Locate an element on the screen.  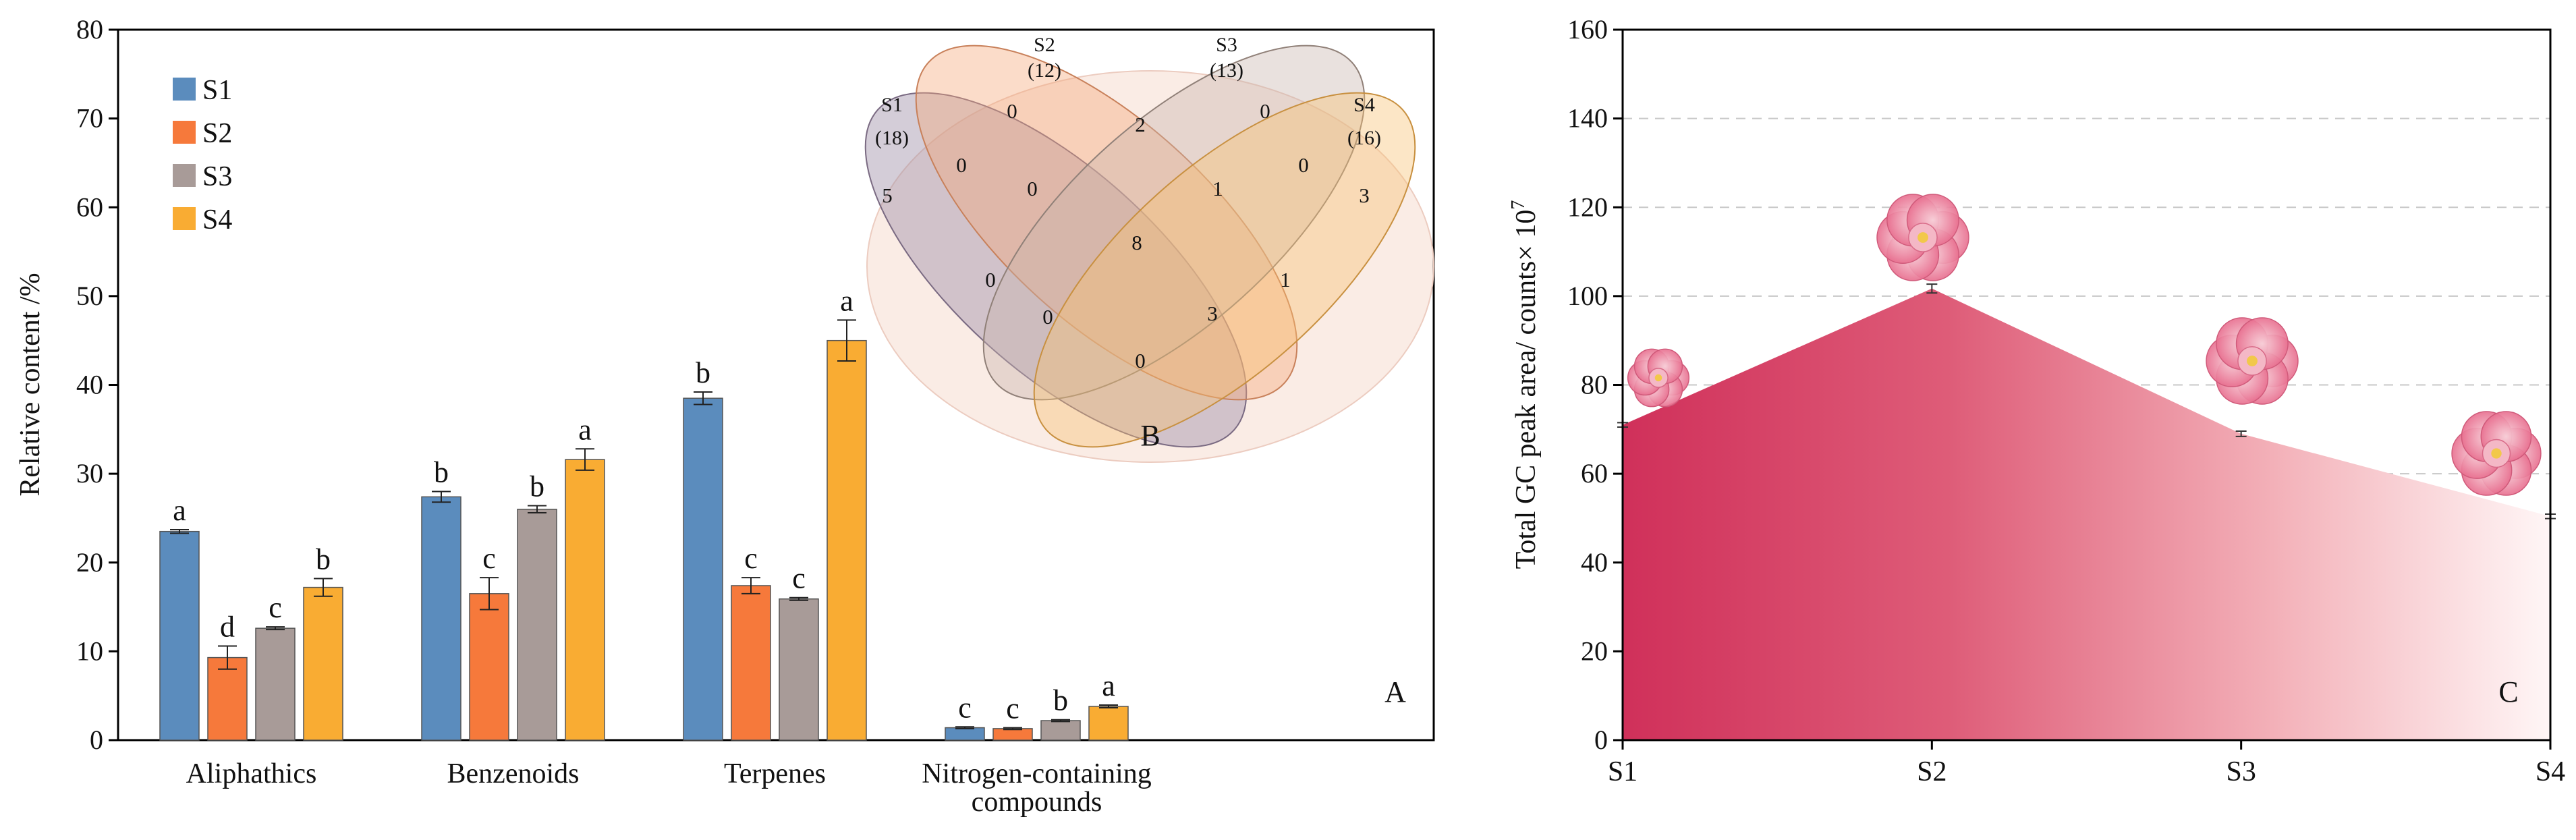
venn-set-label-s4: S4 is located at coordinates (1364, 105).